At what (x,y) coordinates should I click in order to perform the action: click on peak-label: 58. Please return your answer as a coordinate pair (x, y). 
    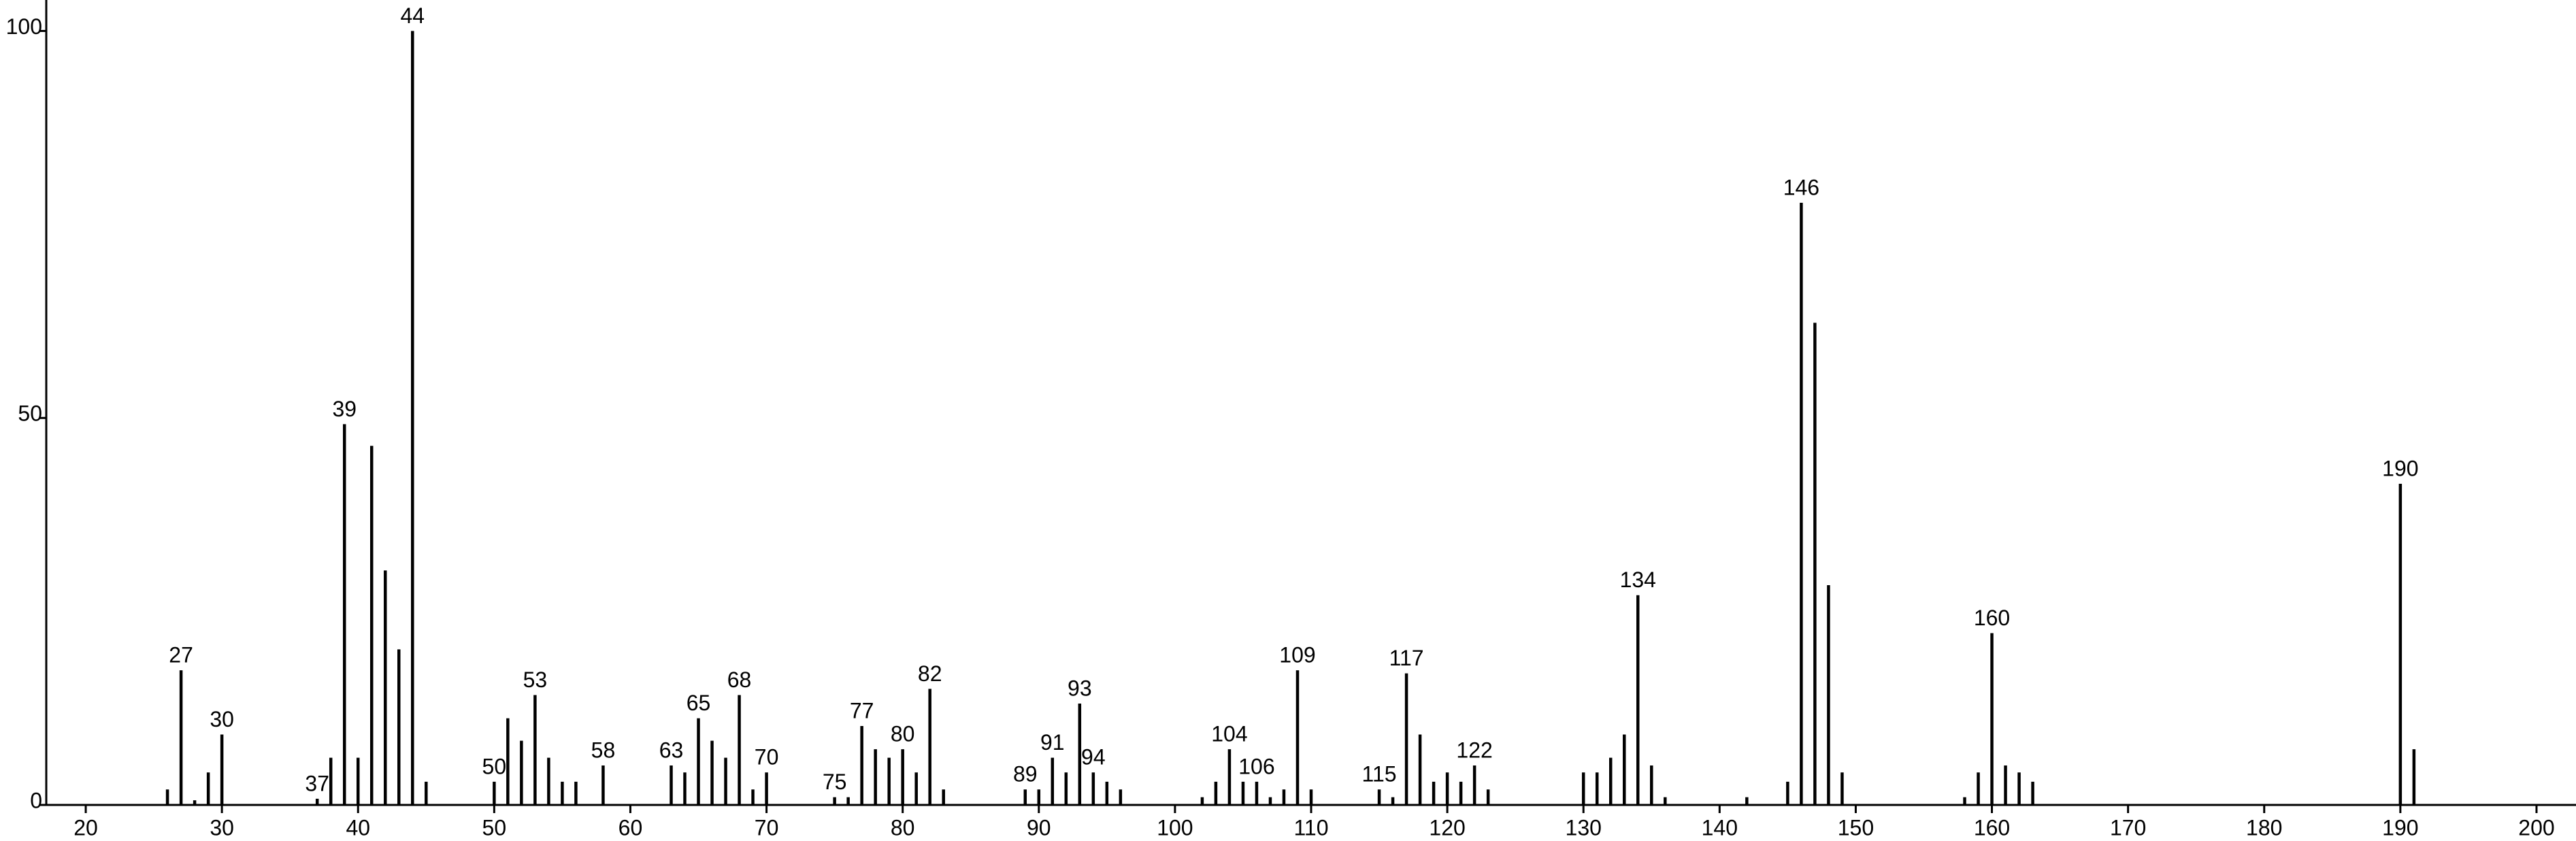
    Looking at the image, I should click on (604, 750).